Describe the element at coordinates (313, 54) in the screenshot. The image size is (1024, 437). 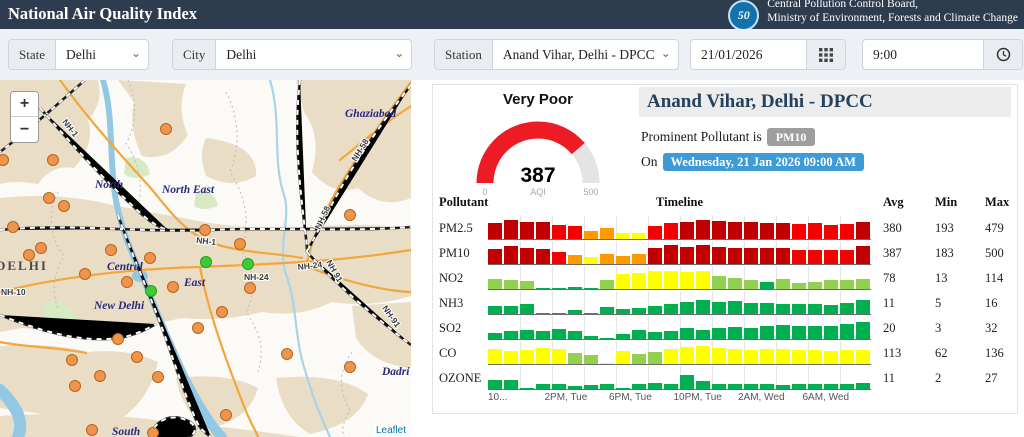
I see `city-select: Delhi ⌄` at that location.